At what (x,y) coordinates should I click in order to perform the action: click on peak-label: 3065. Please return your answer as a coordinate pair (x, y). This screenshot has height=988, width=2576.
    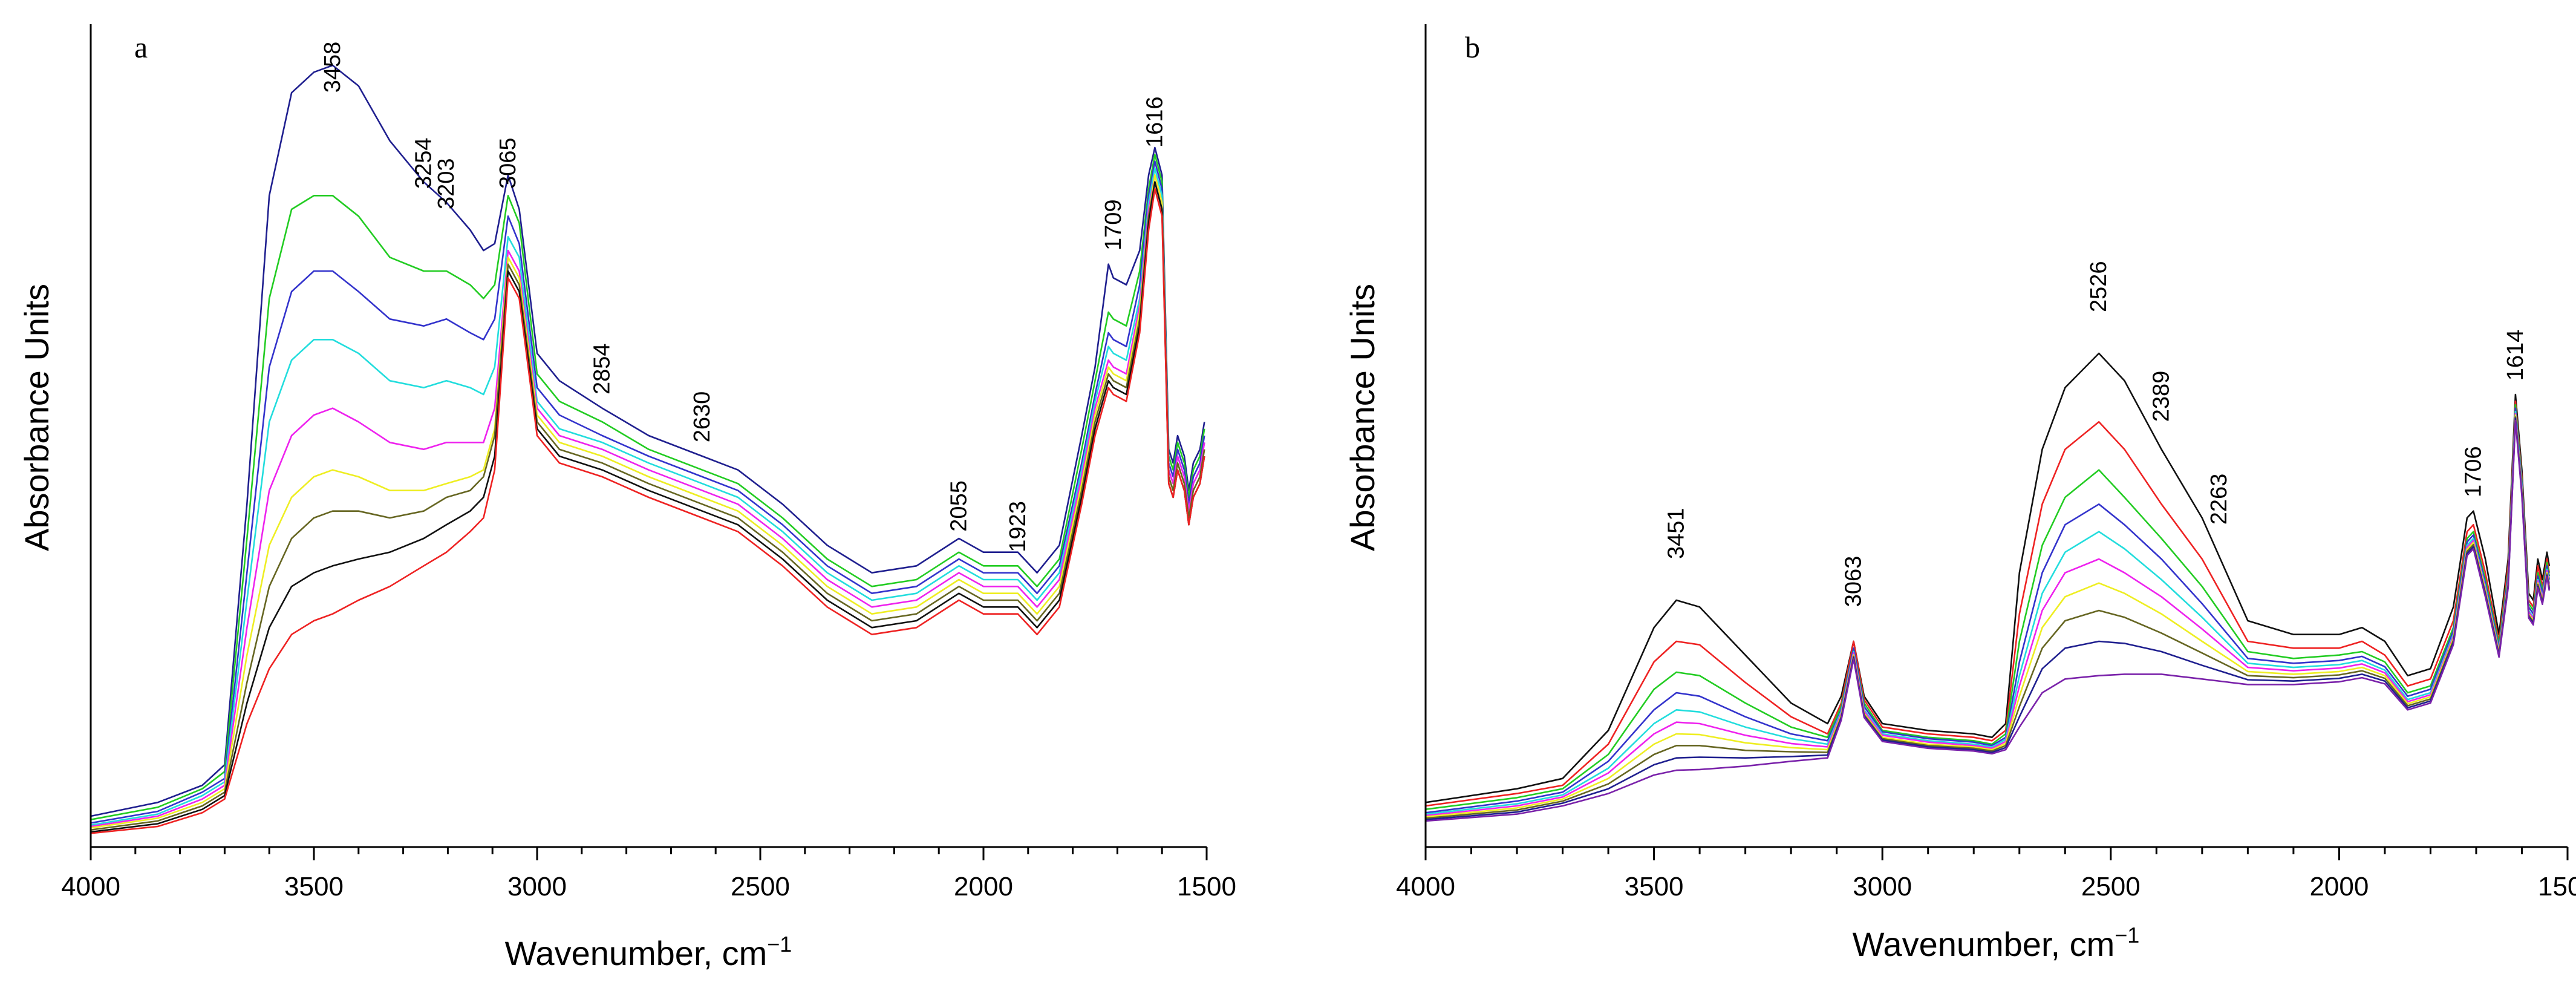
    Looking at the image, I should click on (508, 163).